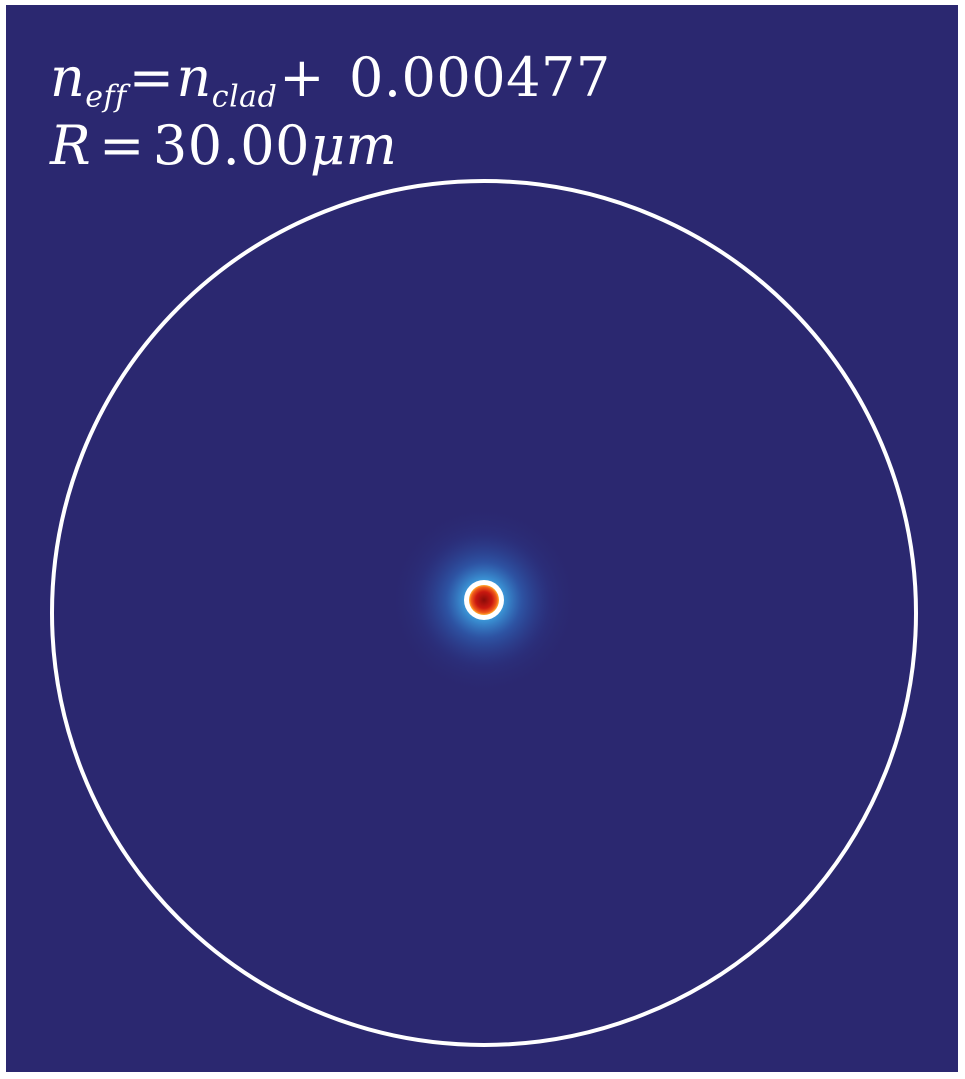 The height and width of the screenshot is (1079, 965). I want to click on radius-equals-sign: =, so click(122, 145).